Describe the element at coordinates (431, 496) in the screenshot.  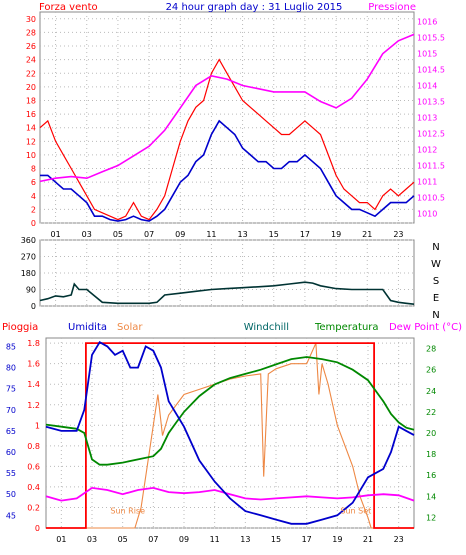
I see `temperature-tick-label: 14` at that location.